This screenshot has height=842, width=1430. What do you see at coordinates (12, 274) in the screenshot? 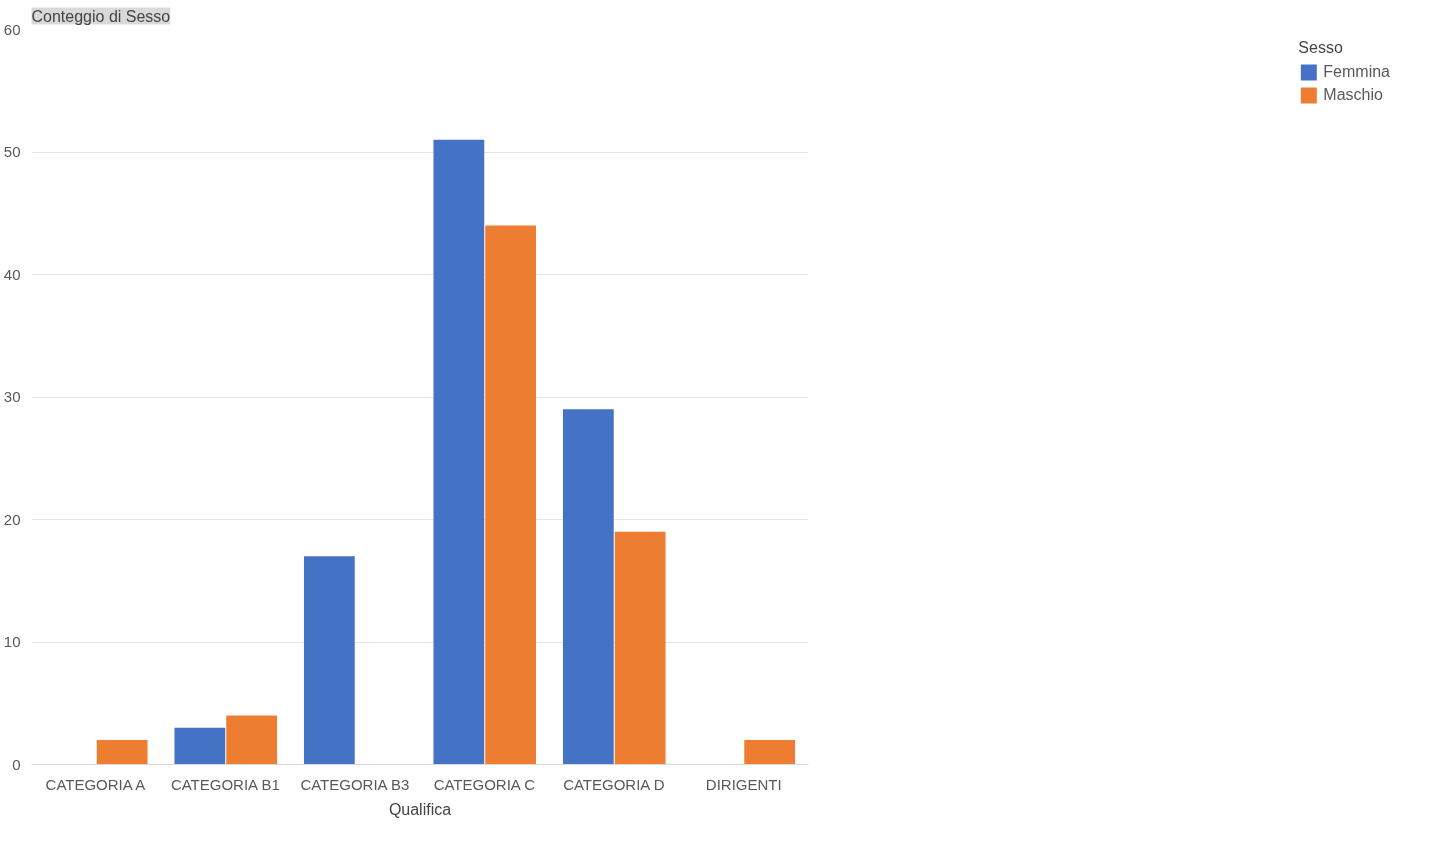
I see `y-tick-label: 40` at bounding box center [12, 274].